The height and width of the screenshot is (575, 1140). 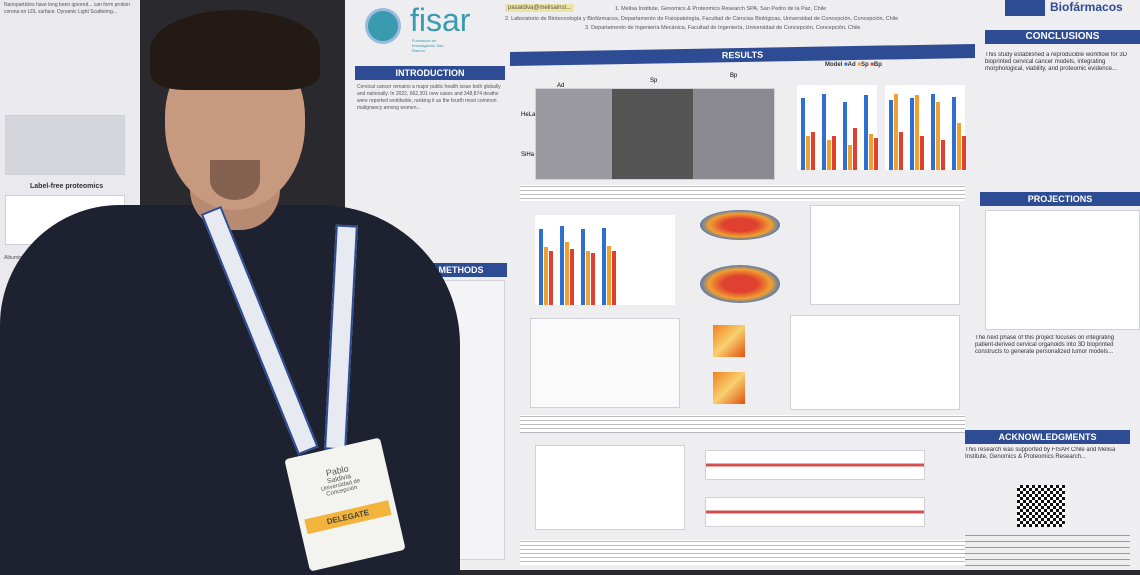 I want to click on proteomics-bar-chart, so click(x=605, y=260).